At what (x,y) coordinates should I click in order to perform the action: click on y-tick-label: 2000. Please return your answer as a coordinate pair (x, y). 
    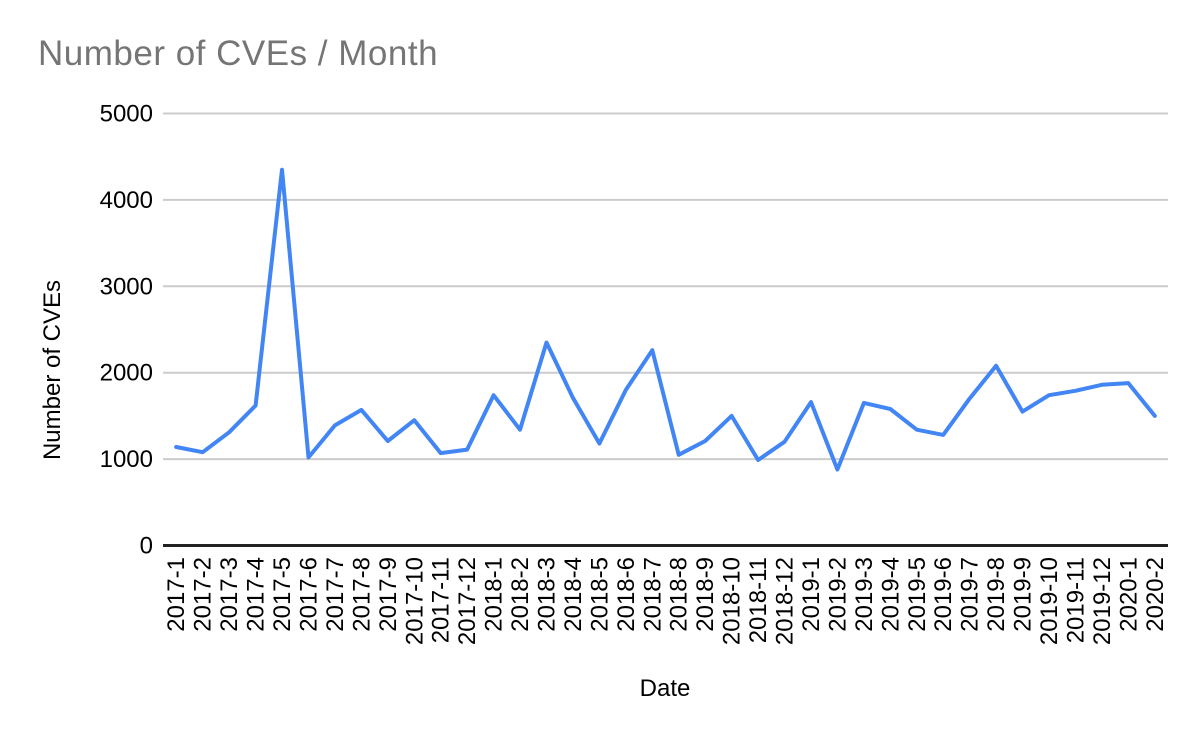
    Looking at the image, I should click on (126, 373).